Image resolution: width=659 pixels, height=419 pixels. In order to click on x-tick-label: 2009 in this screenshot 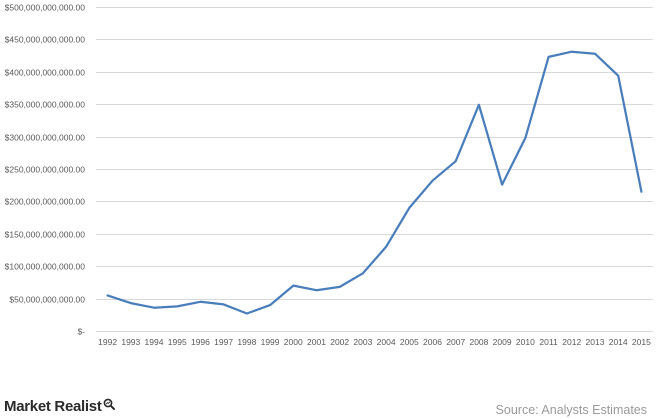, I will do `click(502, 342)`.